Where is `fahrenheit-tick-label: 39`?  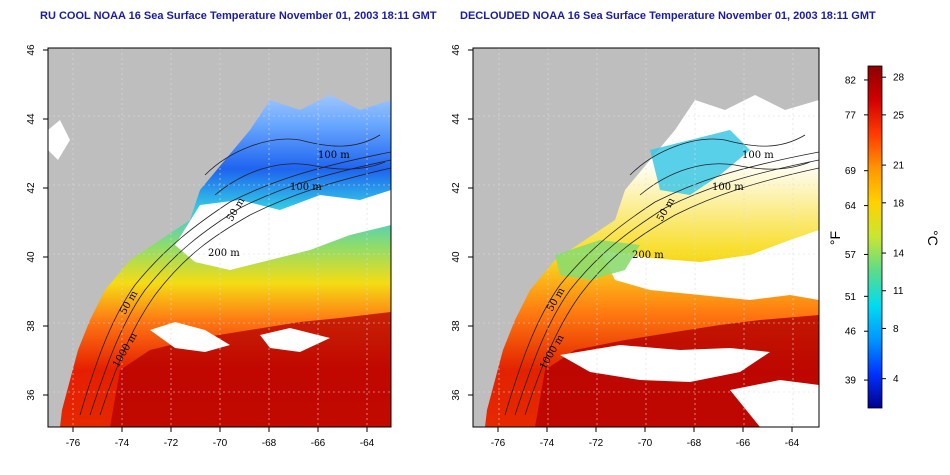 fahrenheit-tick-label: 39 is located at coordinates (851, 381).